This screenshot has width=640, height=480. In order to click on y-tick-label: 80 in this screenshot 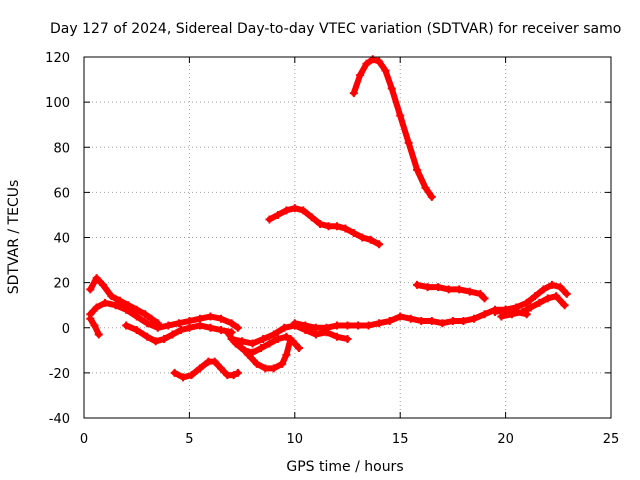, I will do `click(61, 148)`.